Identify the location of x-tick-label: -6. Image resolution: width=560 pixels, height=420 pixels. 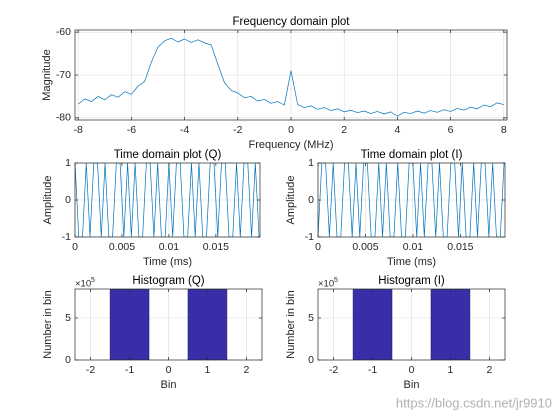
(131, 130).